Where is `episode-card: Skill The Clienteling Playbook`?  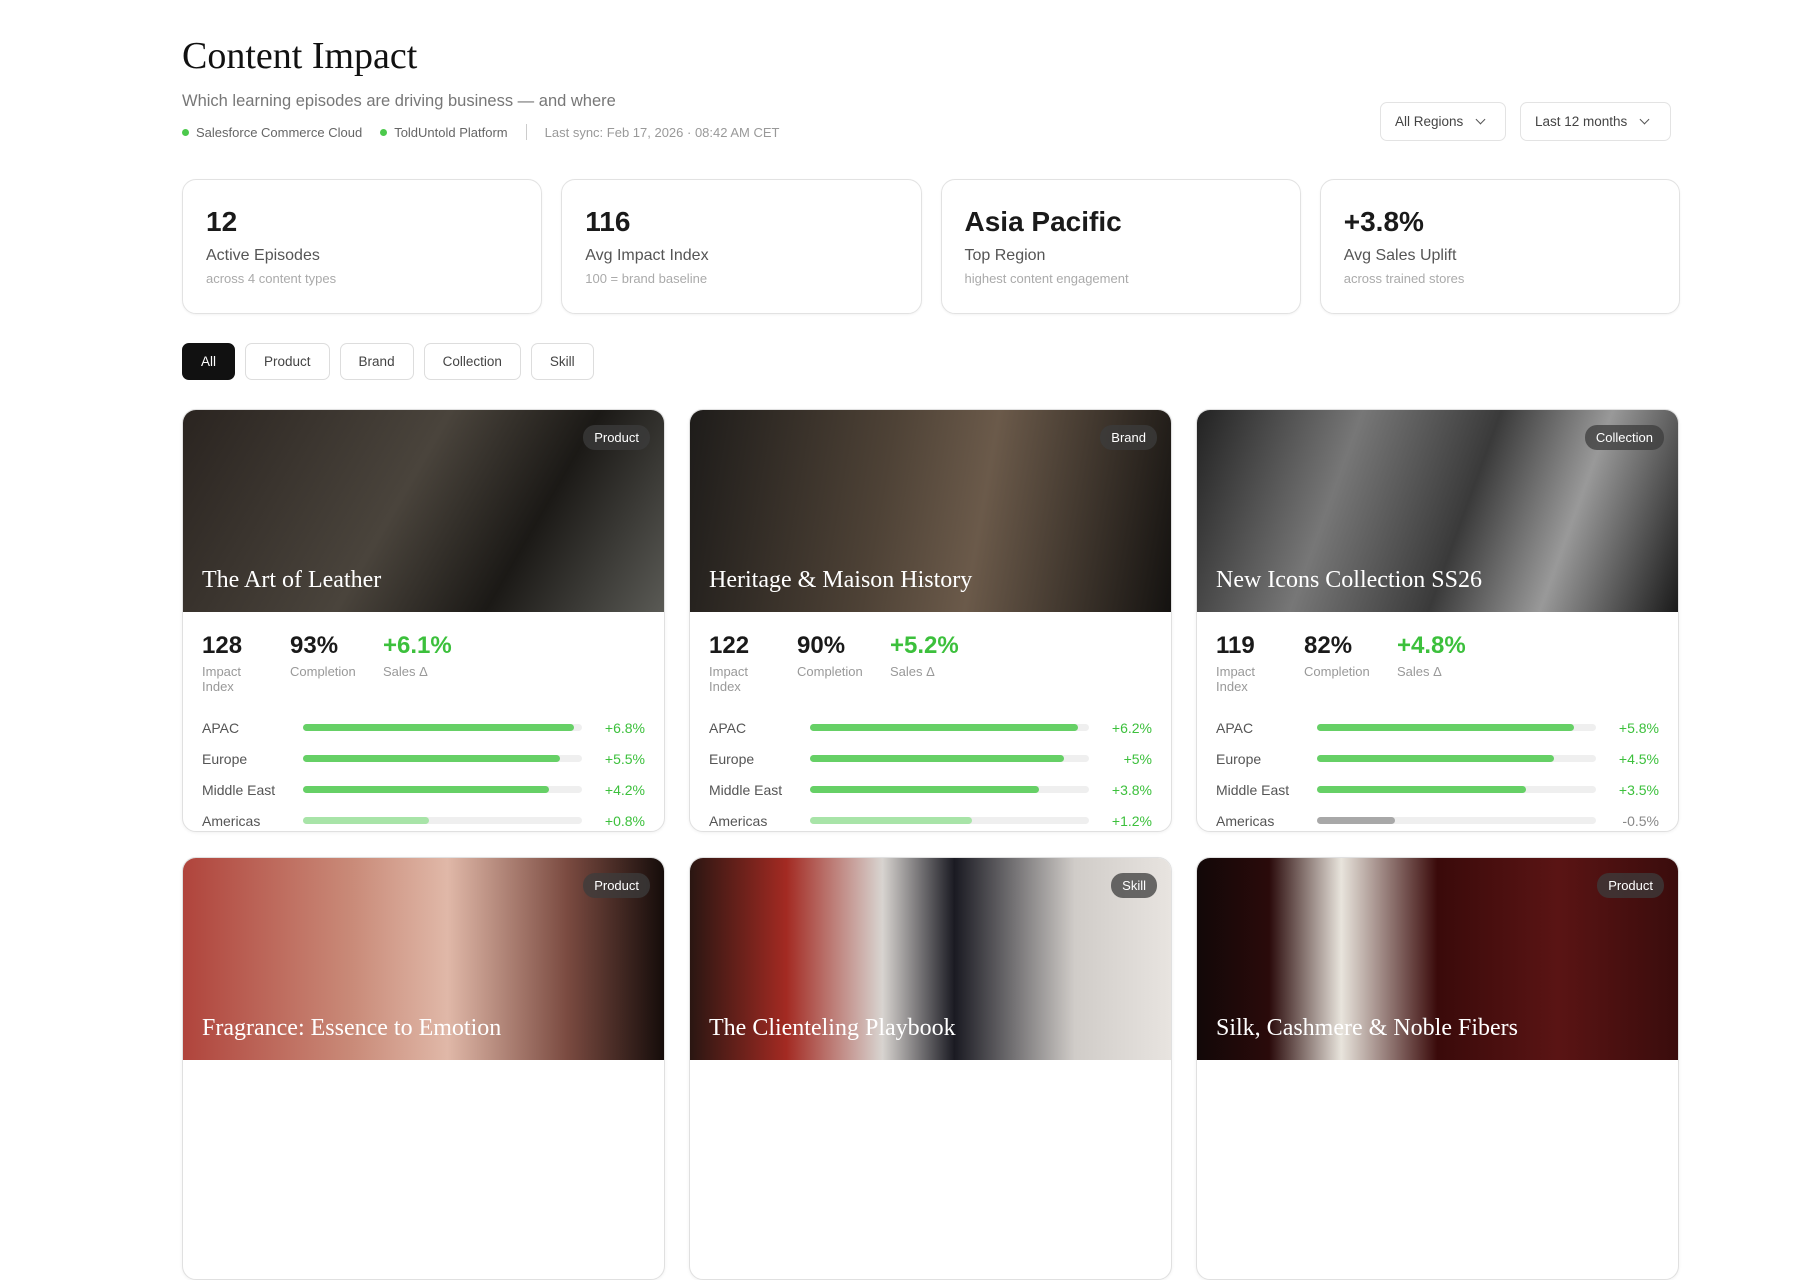 episode-card: Skill The Clienteling Playbook is located at coordinates (930, 1068).